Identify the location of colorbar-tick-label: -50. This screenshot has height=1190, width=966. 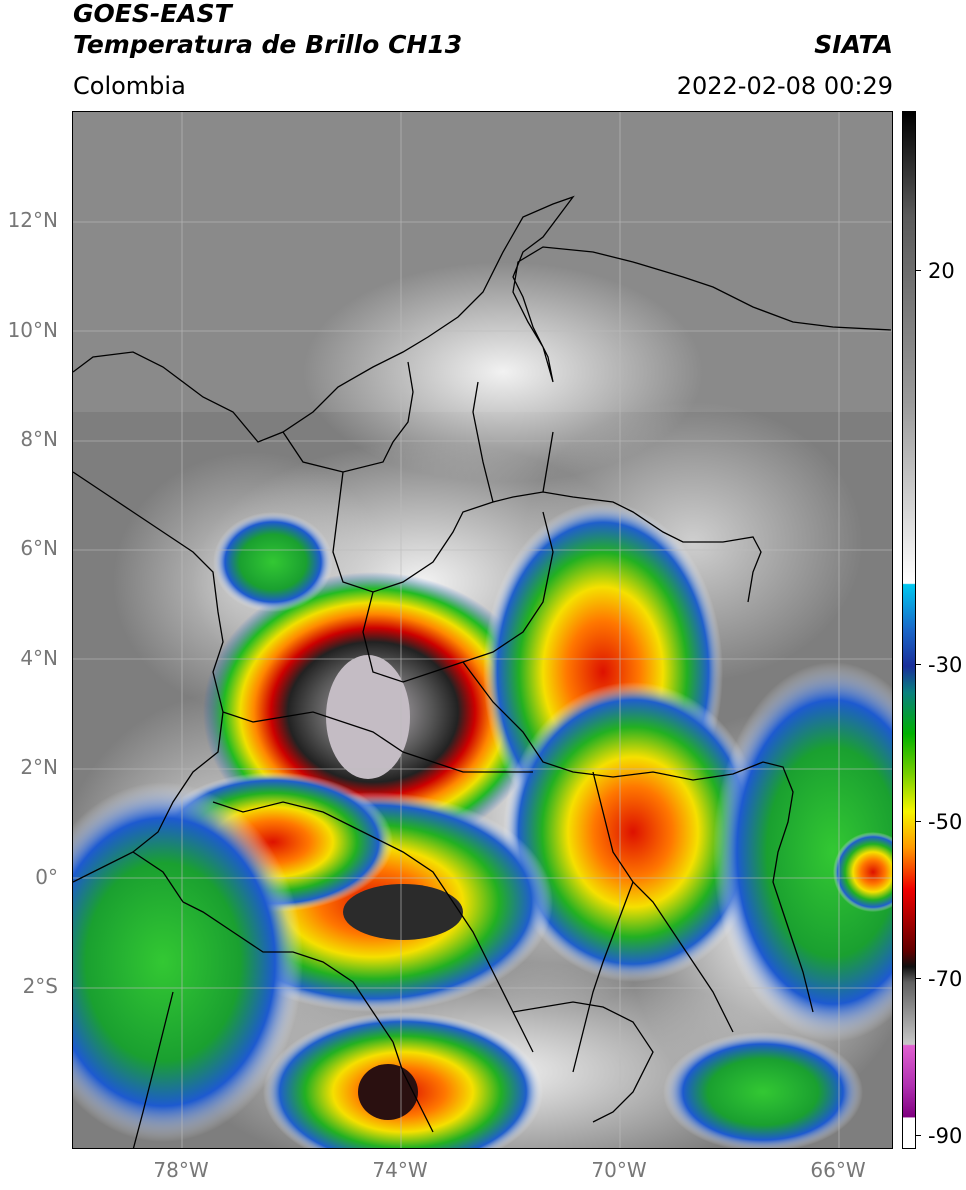
(945, 822).